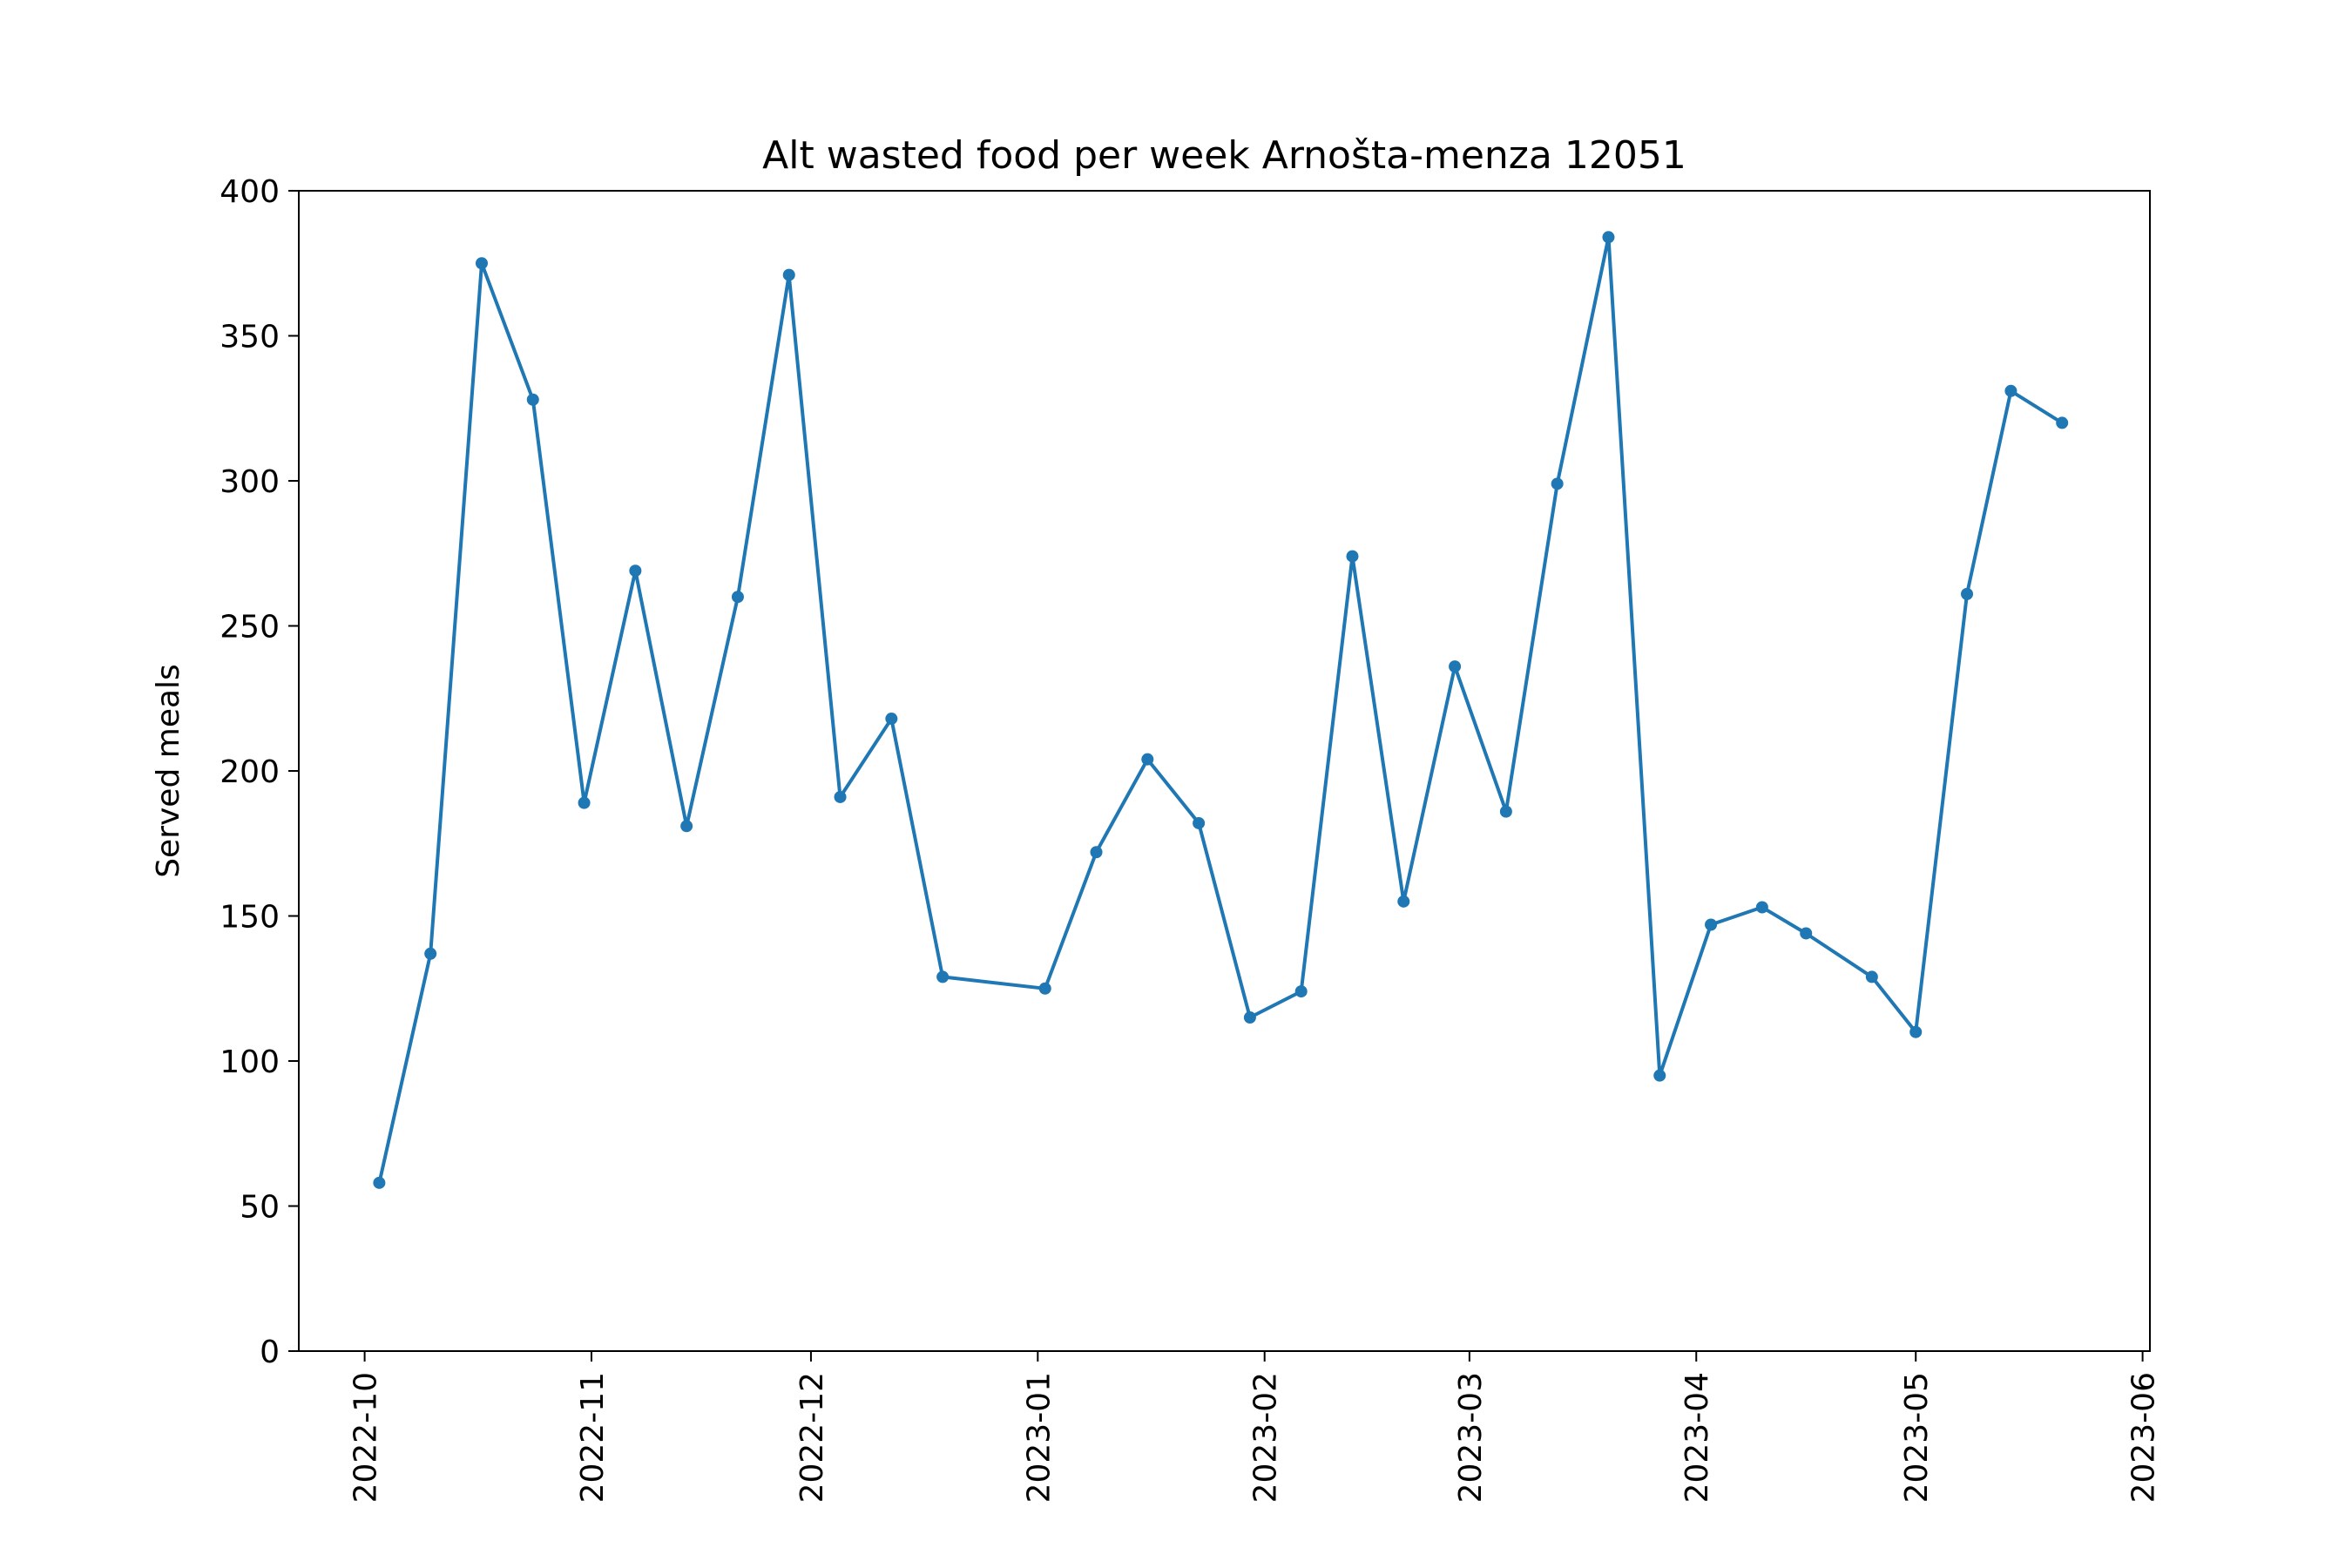  Describe the element at coordinates (250, 482) in the screenshot. I see `y-tick-label: 300` at that location.